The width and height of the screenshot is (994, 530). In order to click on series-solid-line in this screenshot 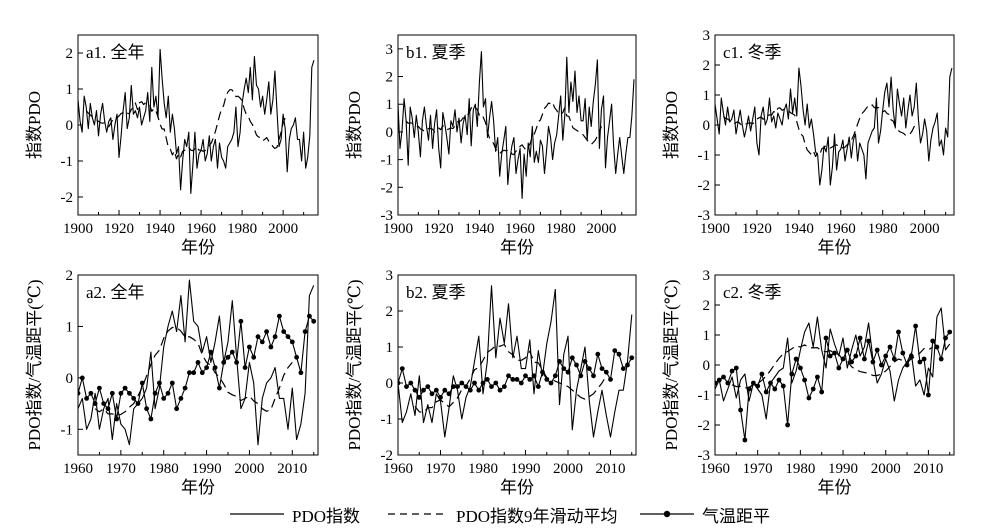, I will do `click(196, 121)`.